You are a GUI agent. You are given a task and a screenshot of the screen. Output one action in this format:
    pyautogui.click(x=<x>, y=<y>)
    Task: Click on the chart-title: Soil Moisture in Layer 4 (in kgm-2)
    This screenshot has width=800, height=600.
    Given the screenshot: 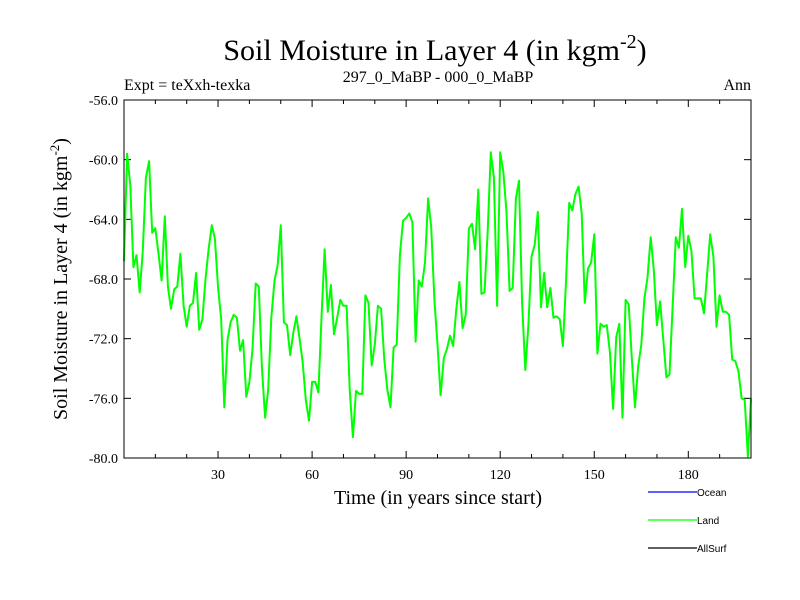 What is the action you would take?
    pyautogui.click(x=434, y=49)
    